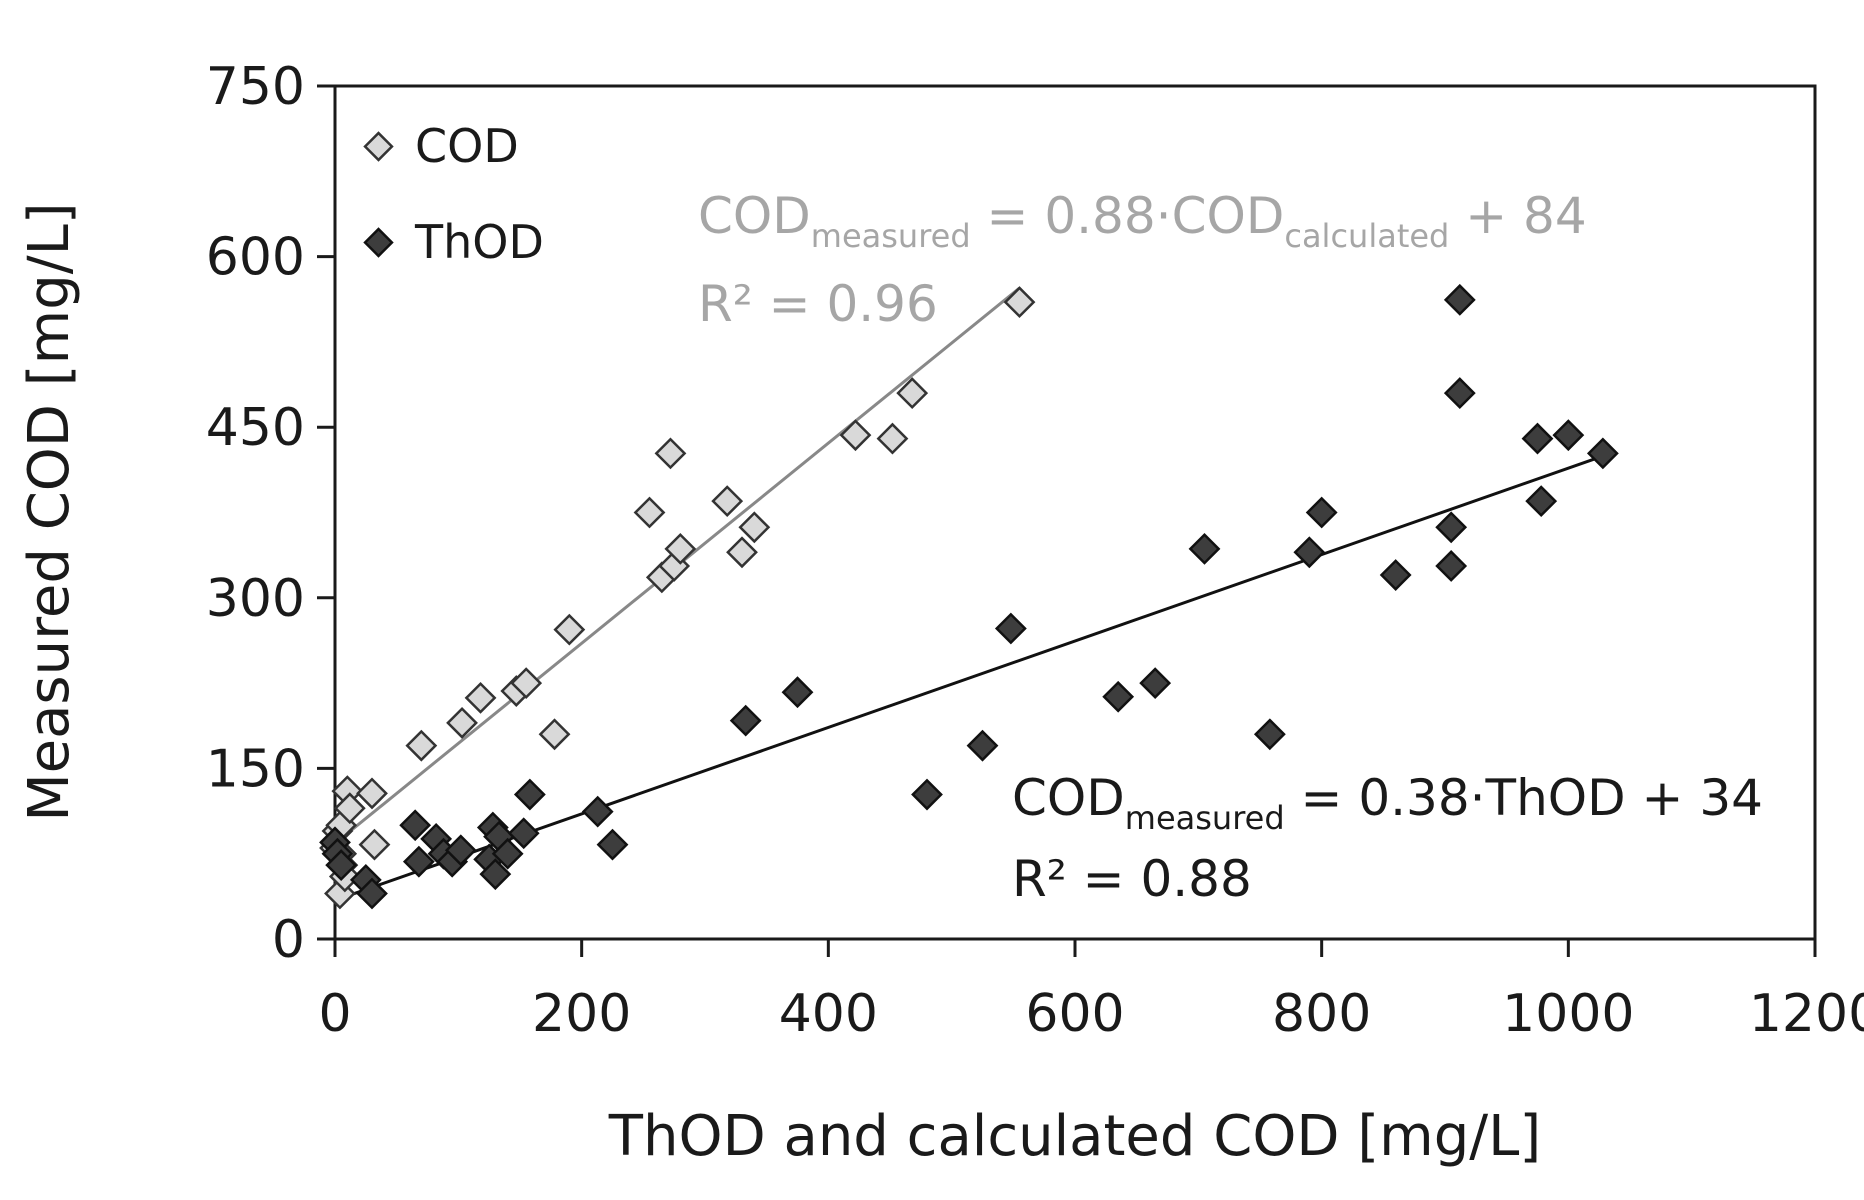  Describe the element at coordinates (467, 146) in the screenshot. I see `legend-label-cod: COD` at that location.